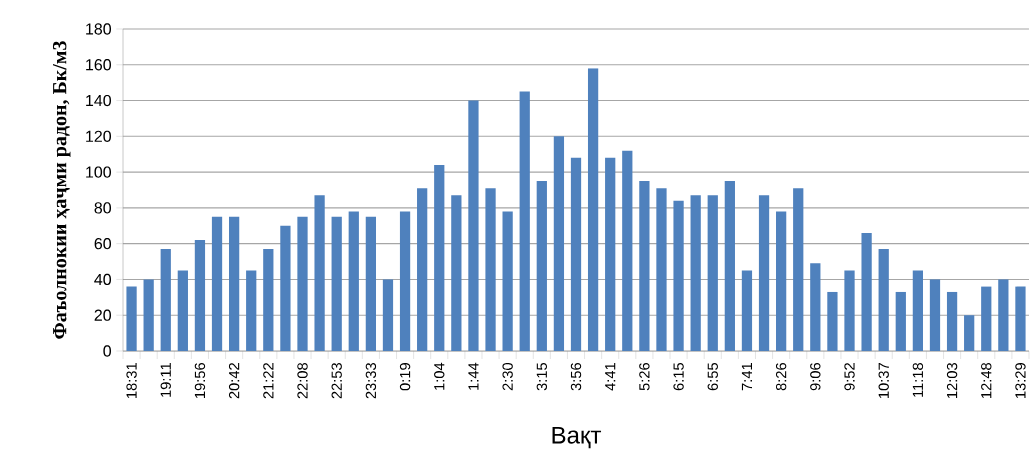  Describe the element at coordinates (200, 380) in the screenshot. I see `x-tick-label: 19:56` at that location.